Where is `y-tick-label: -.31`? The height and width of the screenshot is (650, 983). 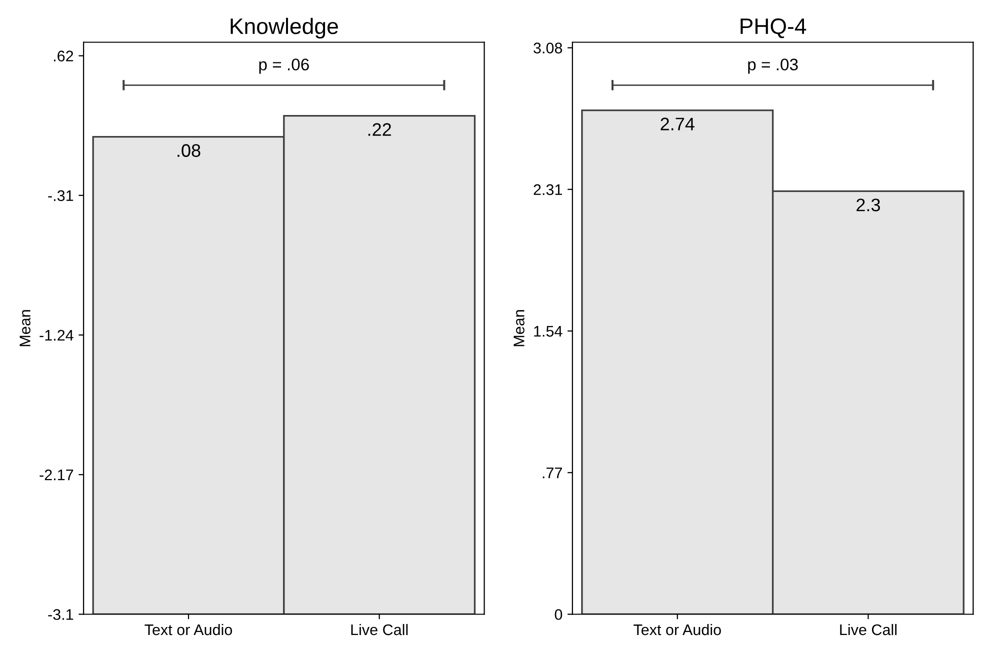
y-tick-label: -.31 is located at coordinates (61, 196).